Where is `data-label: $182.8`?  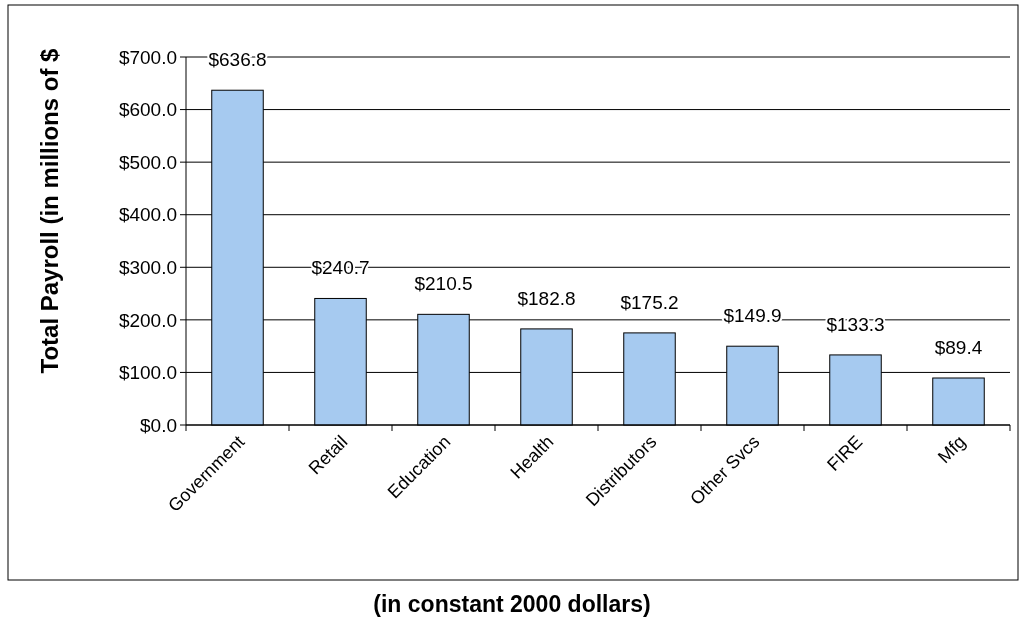 data-label: $182.8 is located at coordinates (546, 298).